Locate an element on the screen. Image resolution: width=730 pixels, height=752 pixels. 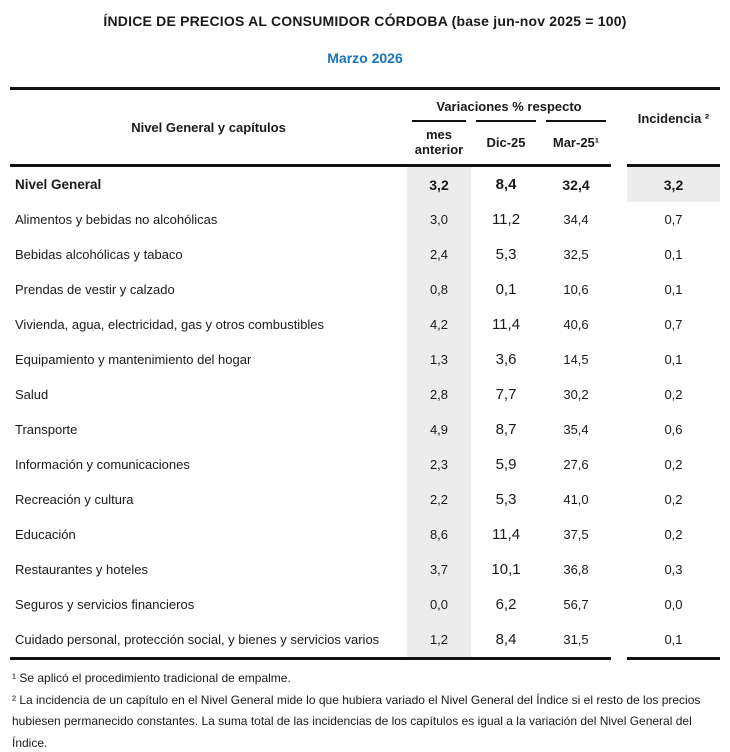
header-rule-incidencia-segment is located at coordinates (673, 165).